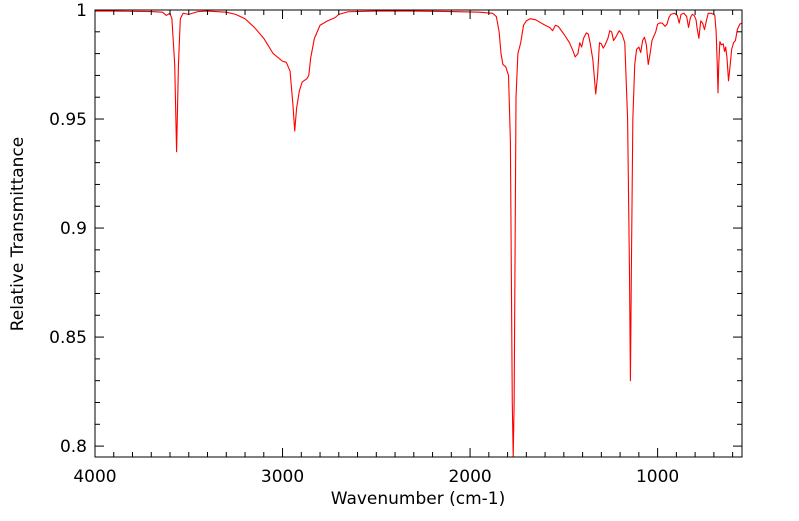  Describe the element at coordinates (282, 477) in the screenshot. I see `x-tick-label: 3000` at that location.